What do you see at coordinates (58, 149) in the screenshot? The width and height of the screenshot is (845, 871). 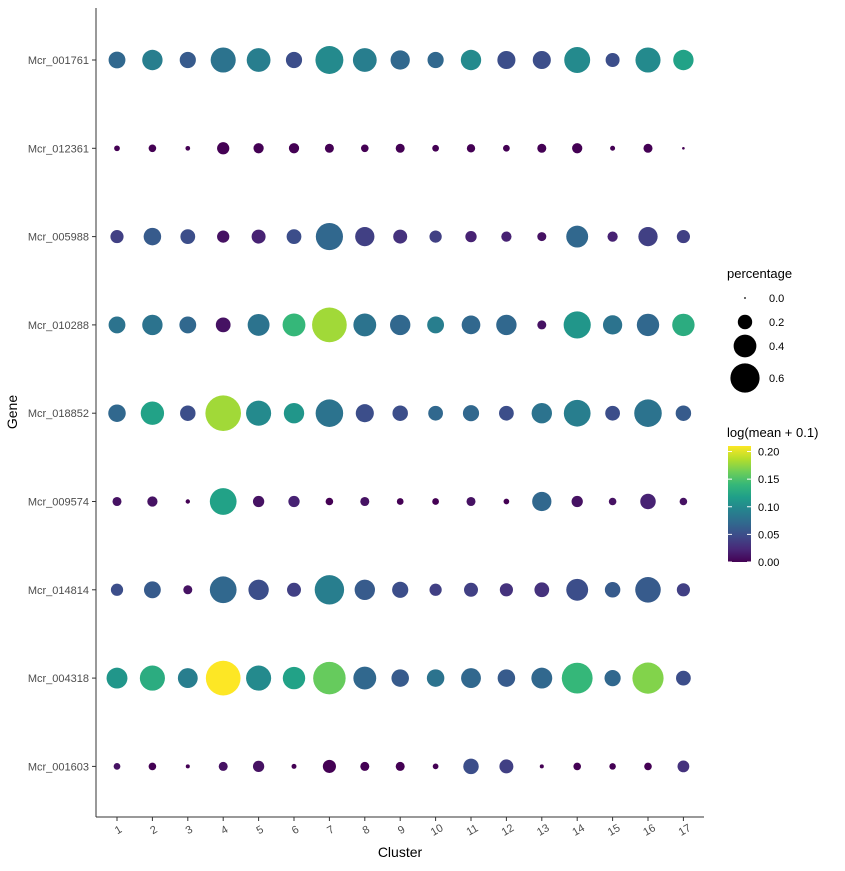 I see `y-tick-label: Mcr_012361` at bounding box center [58, 149].